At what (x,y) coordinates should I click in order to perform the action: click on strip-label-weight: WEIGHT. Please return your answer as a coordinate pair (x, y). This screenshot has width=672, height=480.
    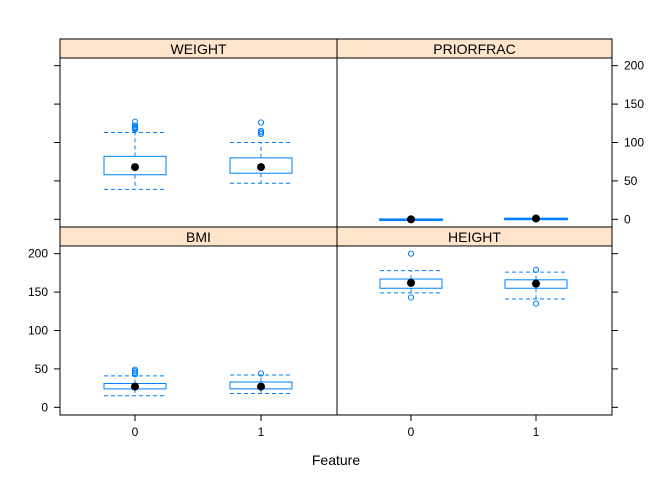
    Looking at the image, I should click on (199, 49).